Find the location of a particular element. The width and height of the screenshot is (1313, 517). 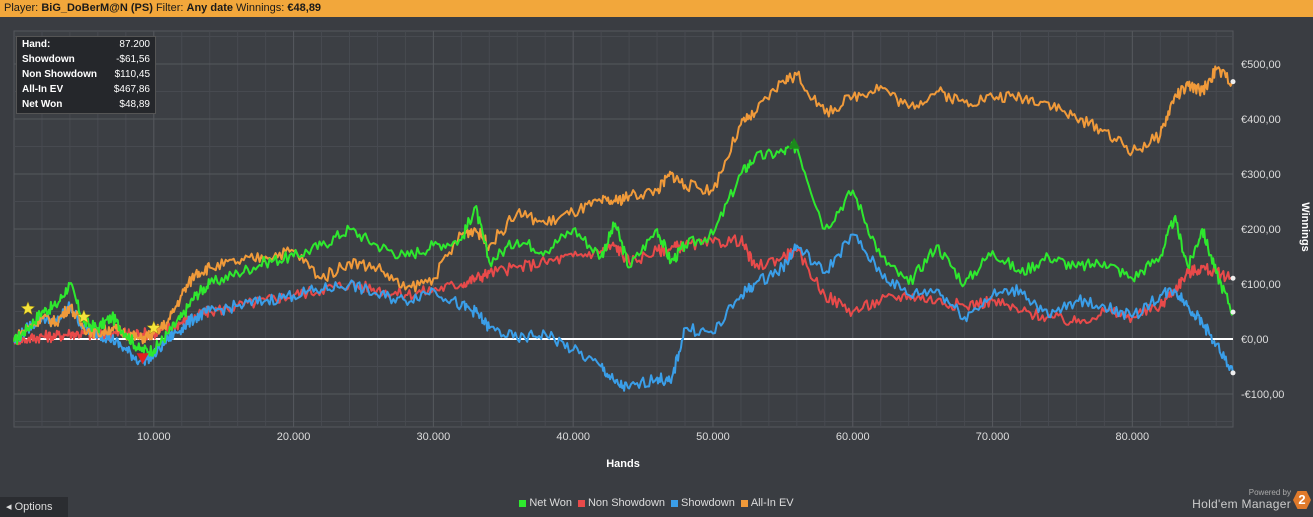

x-tick-label: 80.000 is located at coordinates (1133, 437).